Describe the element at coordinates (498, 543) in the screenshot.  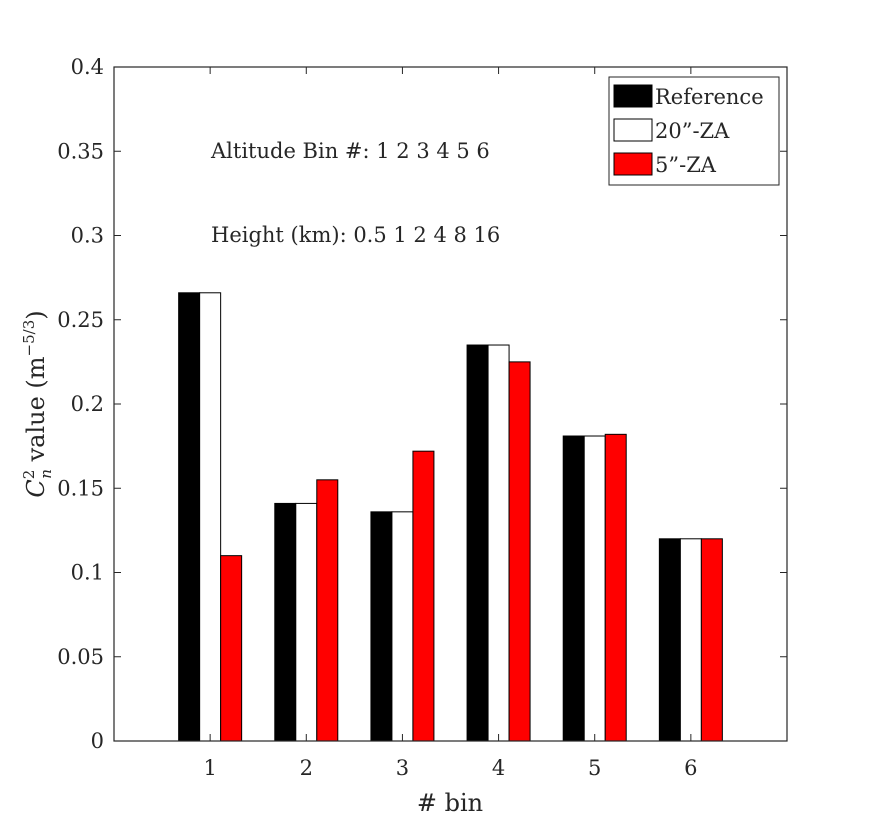
I see `bar-series2-bin4` at that location.